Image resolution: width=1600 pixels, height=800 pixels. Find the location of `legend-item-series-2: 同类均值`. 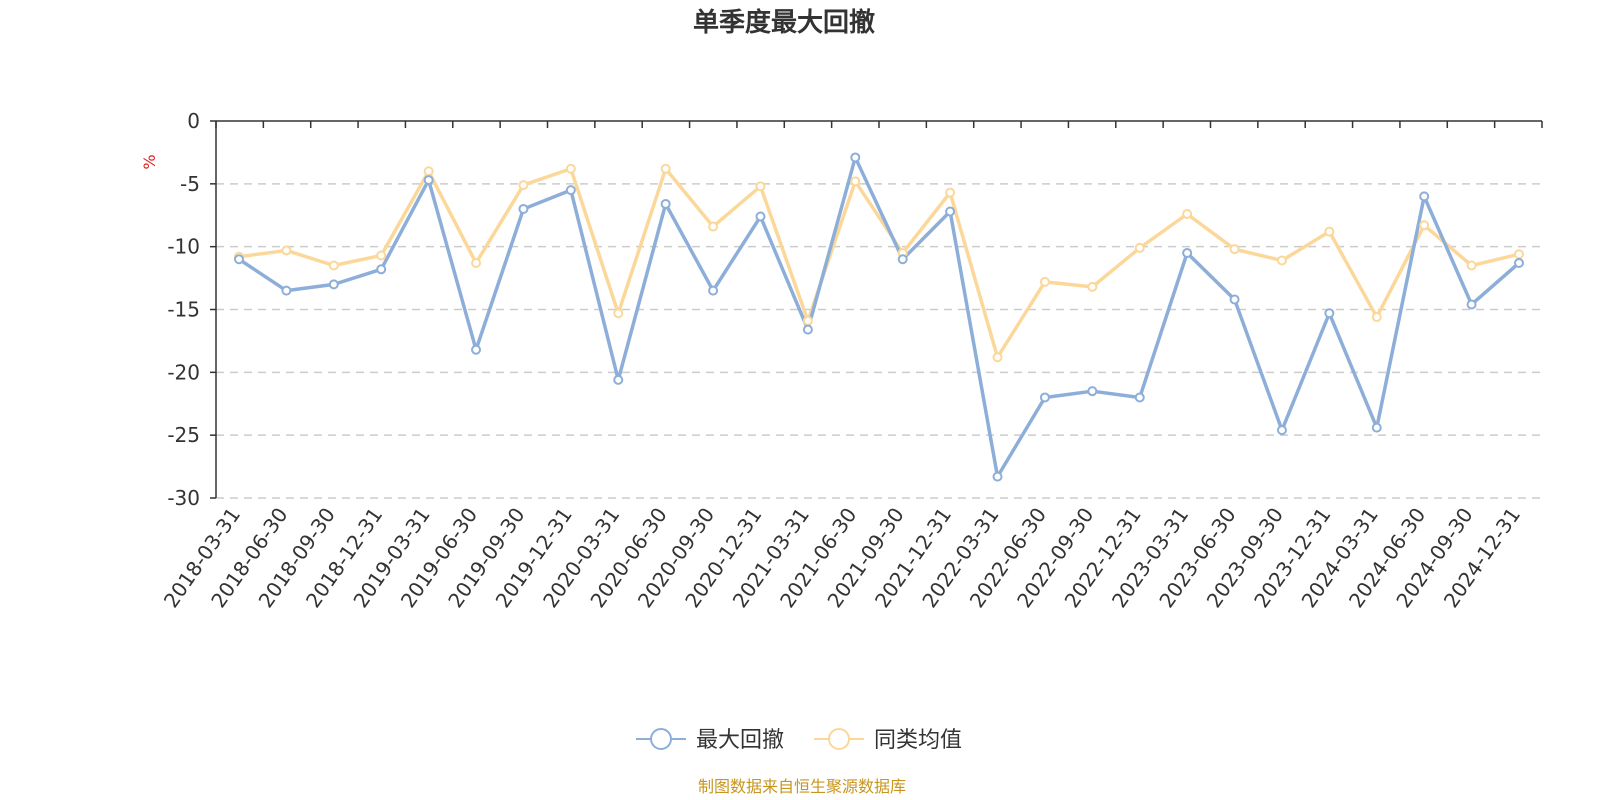

legend-item-series-2: 同类均值 is located at coordinates (888, 740).